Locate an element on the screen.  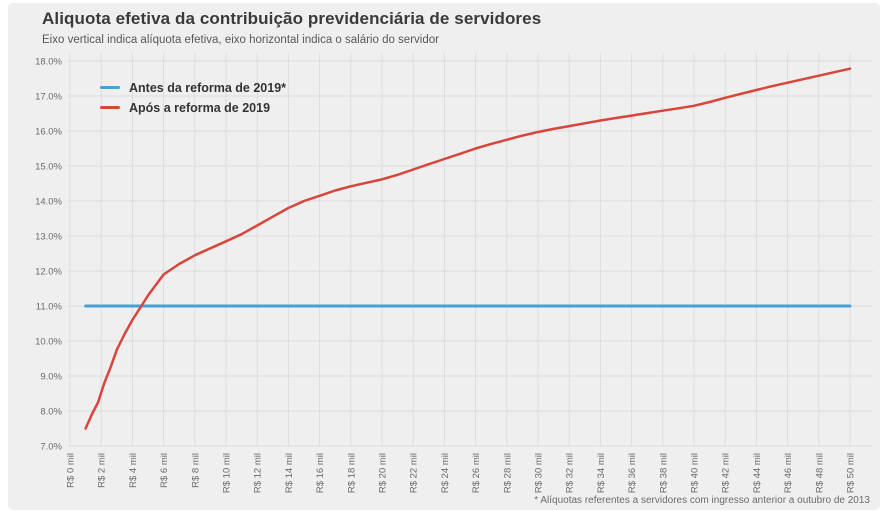
legend-swatch-before-reform-line is located at coordinates (110, 87).